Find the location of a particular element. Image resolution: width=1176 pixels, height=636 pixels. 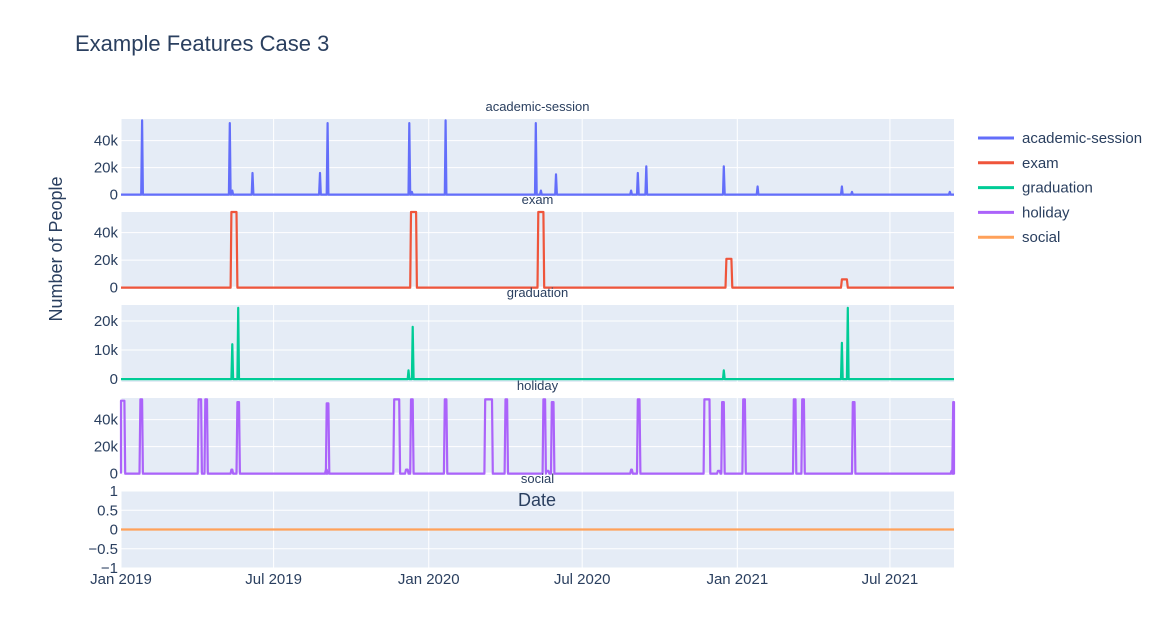

x-tick-label: Jan 2019 is located at coordinates (121, 579).